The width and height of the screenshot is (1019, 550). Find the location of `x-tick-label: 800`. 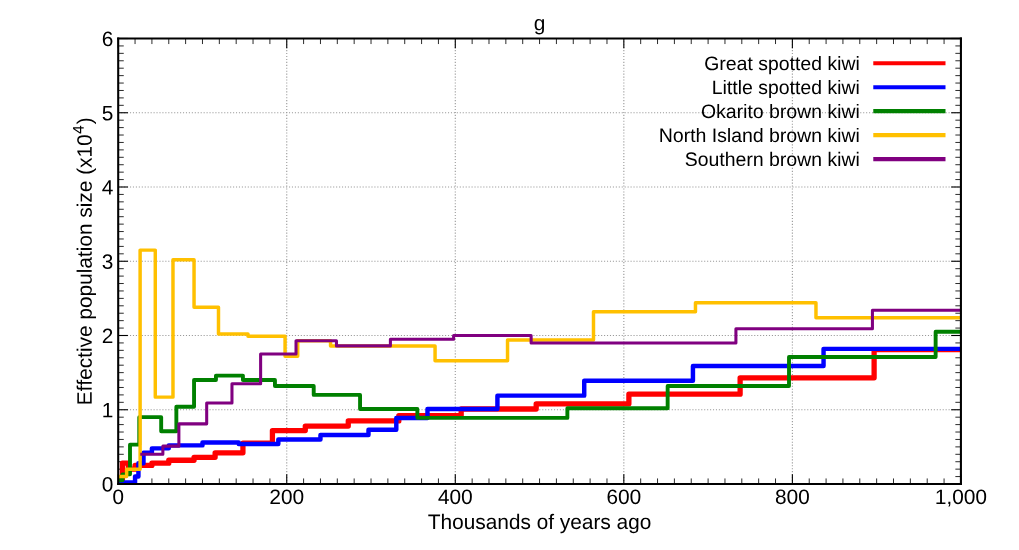

x-tick-label: 800 is located at coordinates (792, 497).